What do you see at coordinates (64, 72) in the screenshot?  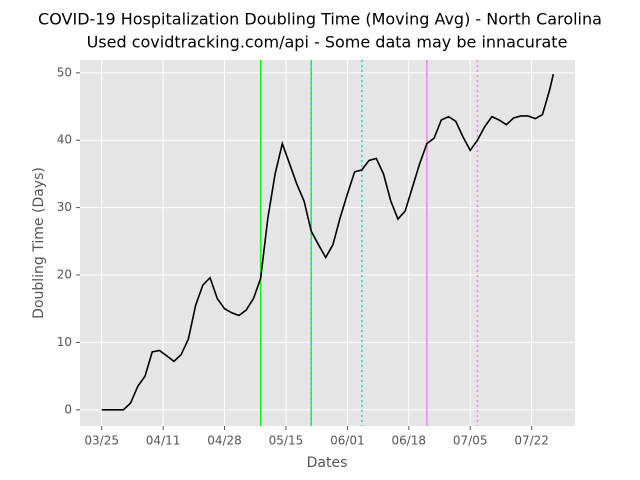 I see `y-tick-label: 50` at bounding box center [64, 72].